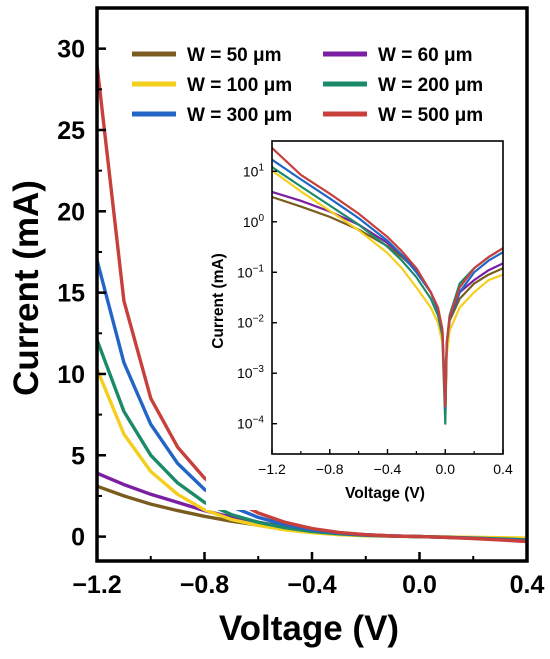  Describe the element at coordinates (309, 628) in the screenshot. I see `main-x-axis-title: Voltage (V)` at that location.